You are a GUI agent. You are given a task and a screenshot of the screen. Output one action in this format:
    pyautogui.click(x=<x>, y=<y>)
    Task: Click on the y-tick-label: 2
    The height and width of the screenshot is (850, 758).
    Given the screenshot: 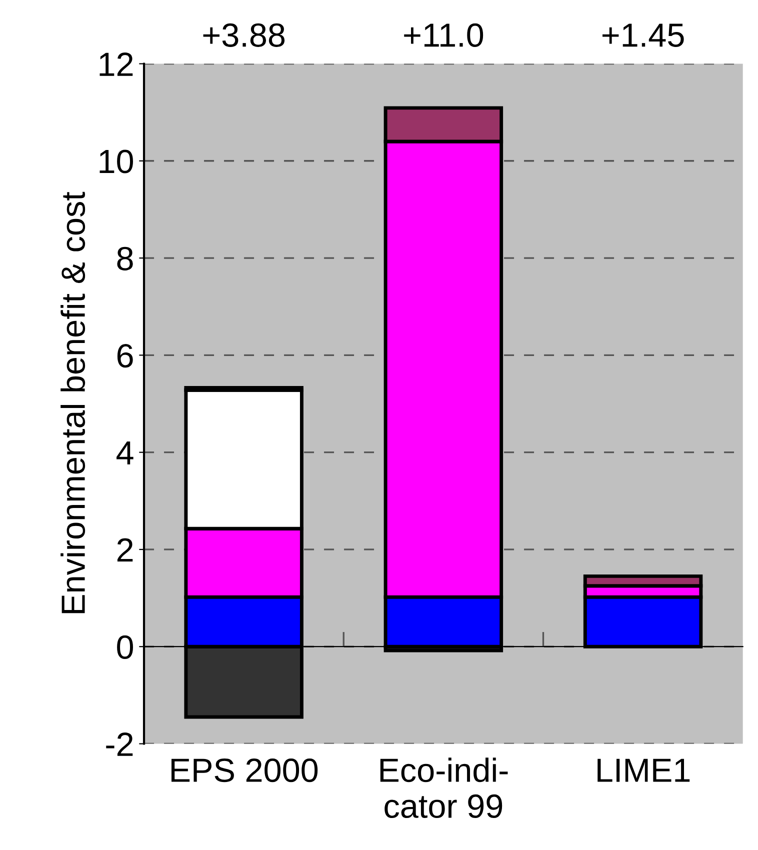 What is the action you would take?
    pyautogui.click(x=125, y=550)
    